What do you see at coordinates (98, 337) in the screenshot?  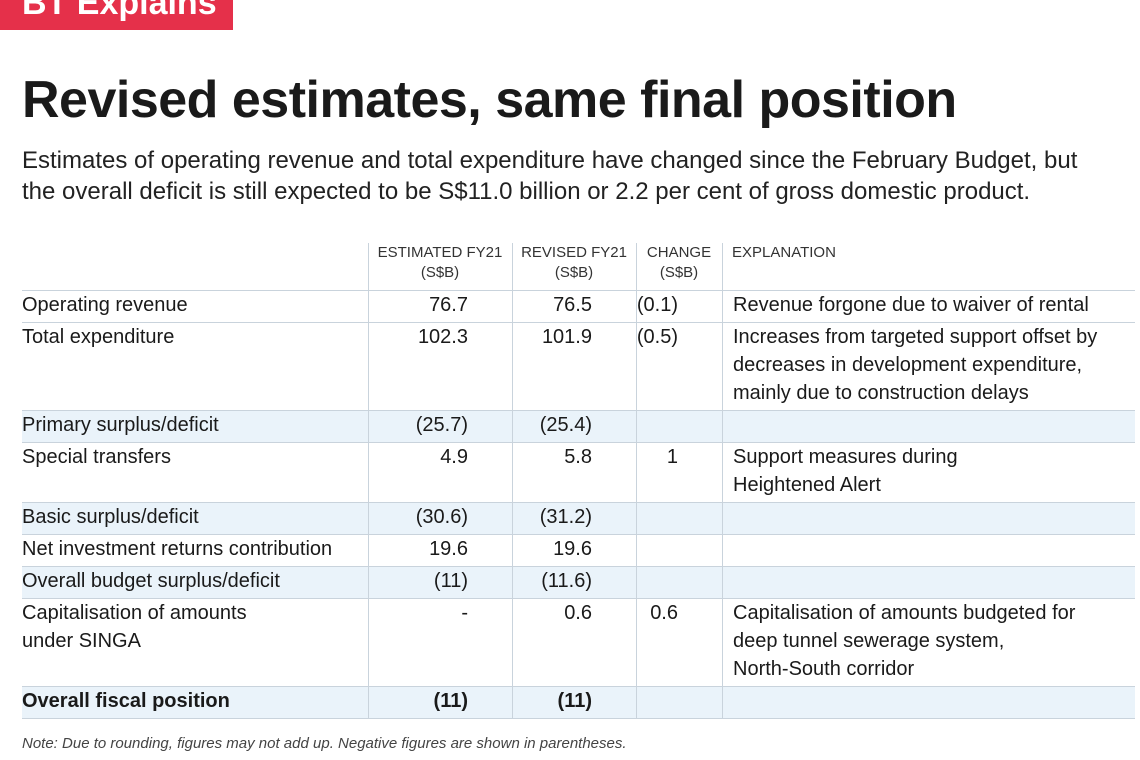 I see `row-label: Total expenditure` at bounding box center [98, 337].